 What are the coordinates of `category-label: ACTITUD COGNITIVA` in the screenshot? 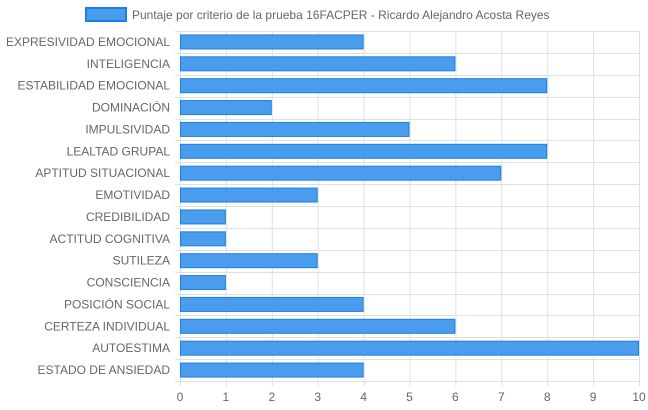 It's located at (110, 239).